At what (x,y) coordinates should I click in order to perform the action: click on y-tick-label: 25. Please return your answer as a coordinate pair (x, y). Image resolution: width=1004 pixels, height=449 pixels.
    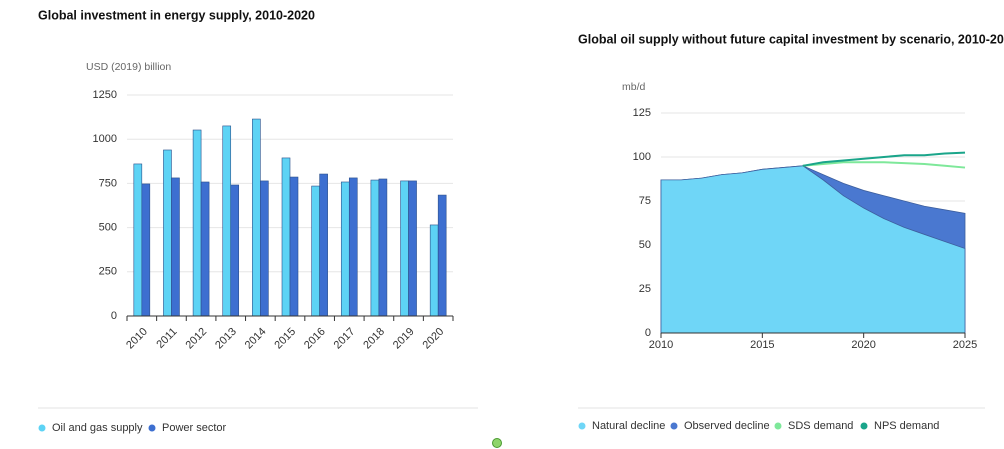
    Looking at the image, I should click on (645, 289).